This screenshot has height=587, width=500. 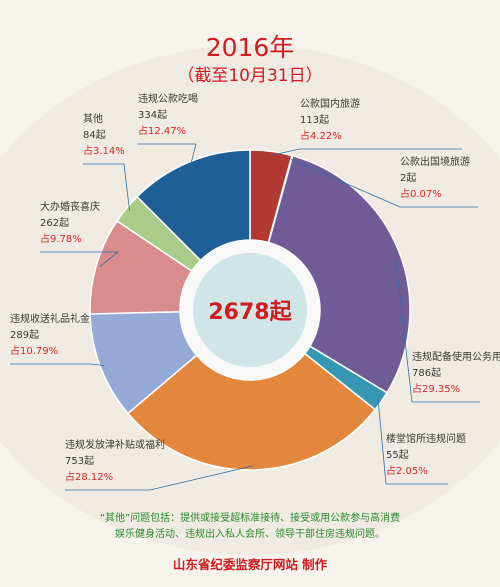 What do you see at coordinates (57, 364) in the screenshot?
I see `leader-line-gifts` at bounding box center [57, 364].